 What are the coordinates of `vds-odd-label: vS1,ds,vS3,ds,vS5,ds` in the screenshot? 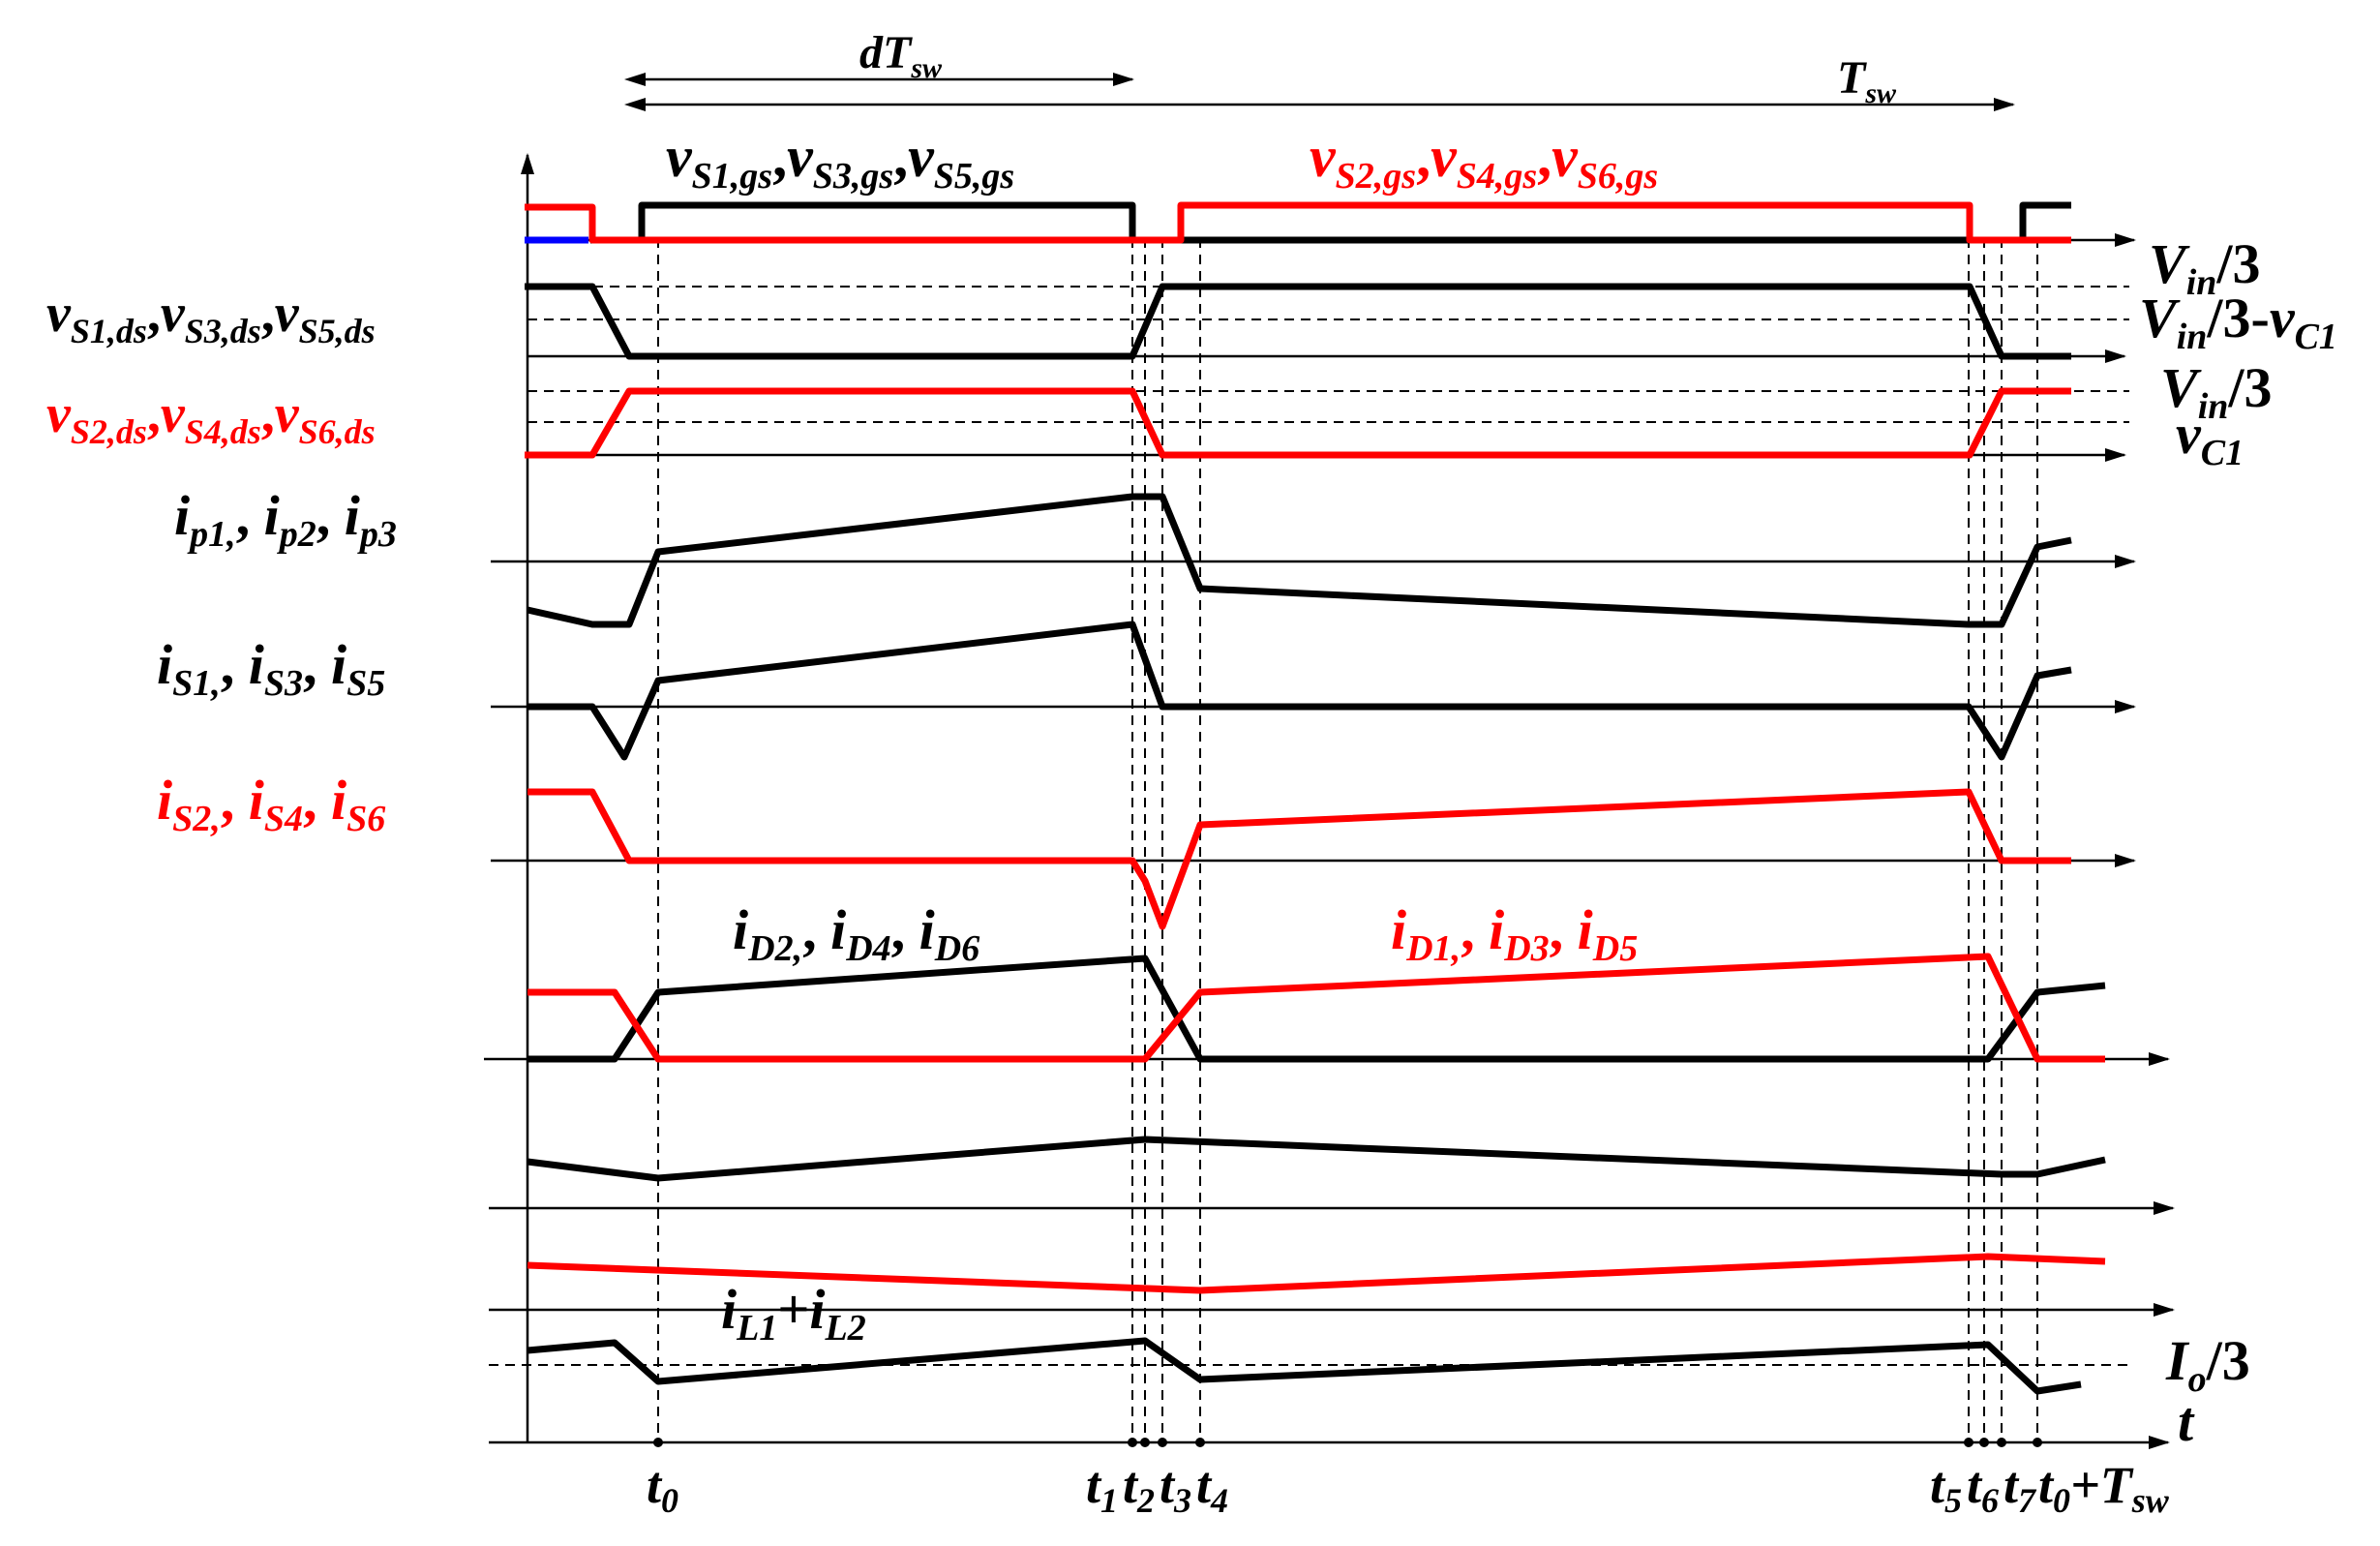 It's located at (211, 317).